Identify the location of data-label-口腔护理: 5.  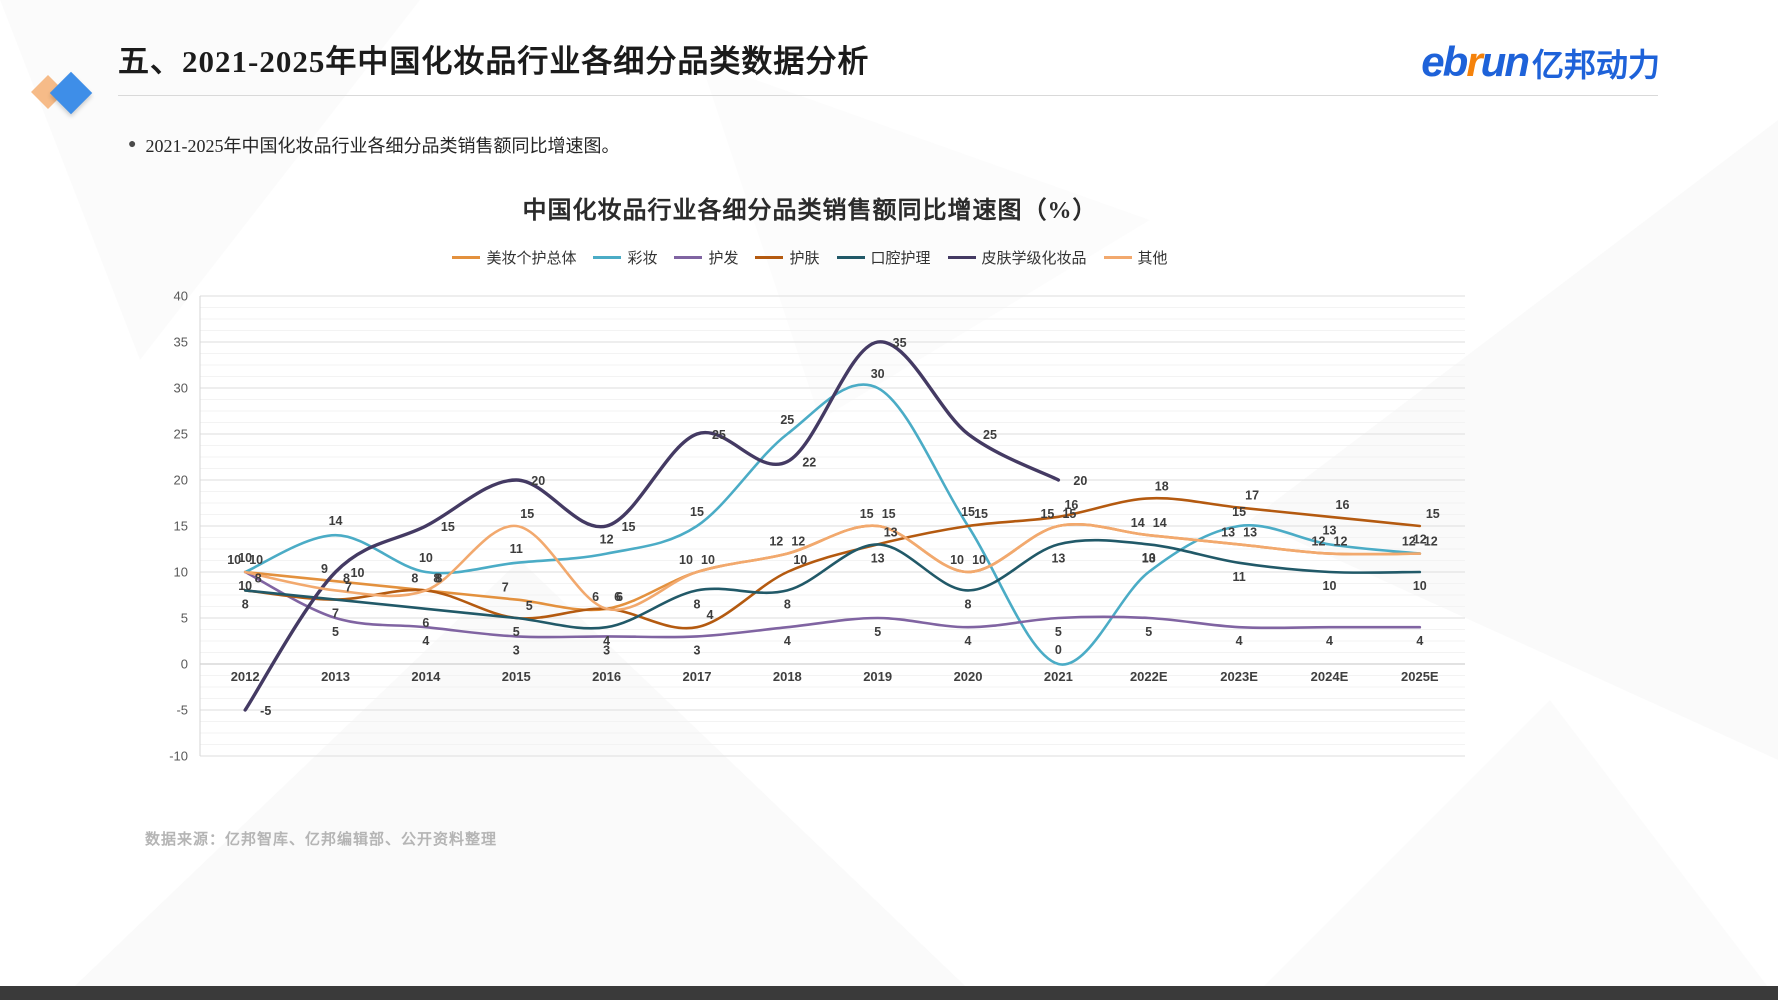
(516, 632).